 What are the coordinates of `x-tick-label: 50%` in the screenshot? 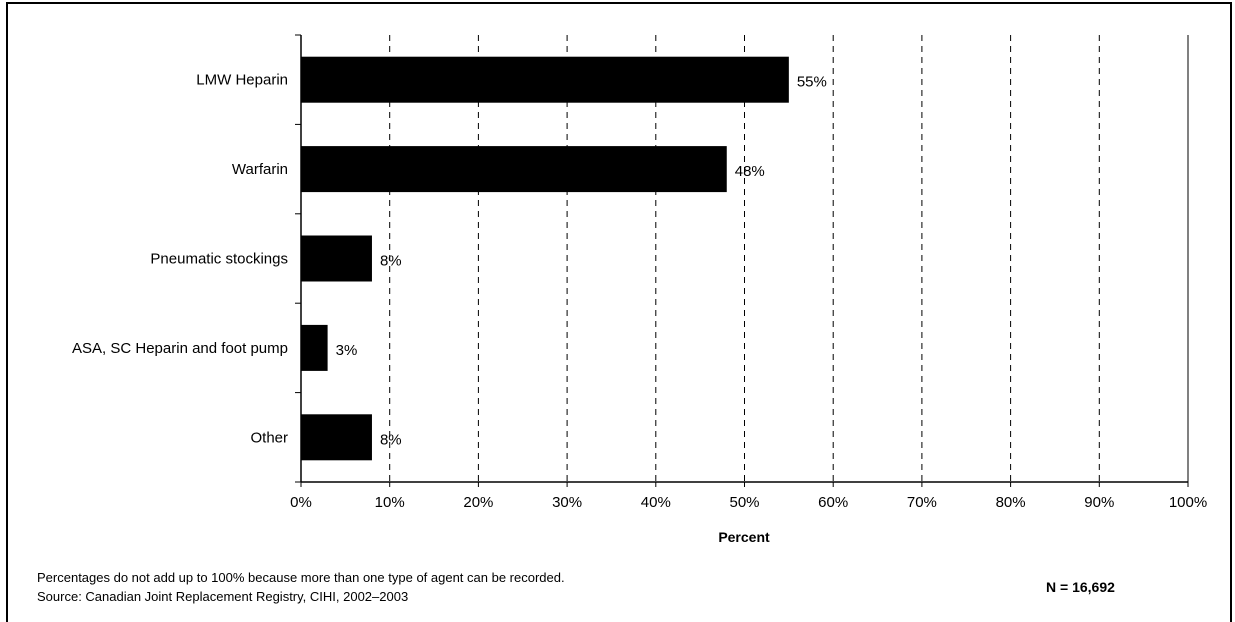 It's located at (744, 502).